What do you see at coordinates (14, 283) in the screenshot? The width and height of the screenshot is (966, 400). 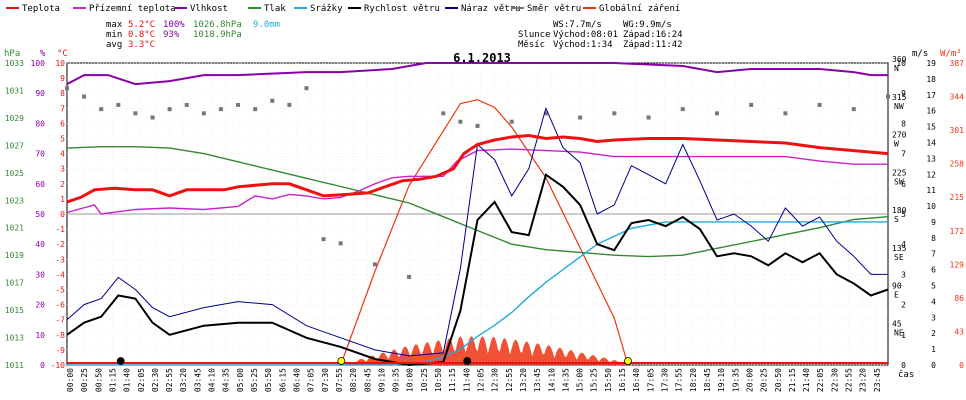 I see `tick-hpa: 1017` at bounding box center [14, 283].